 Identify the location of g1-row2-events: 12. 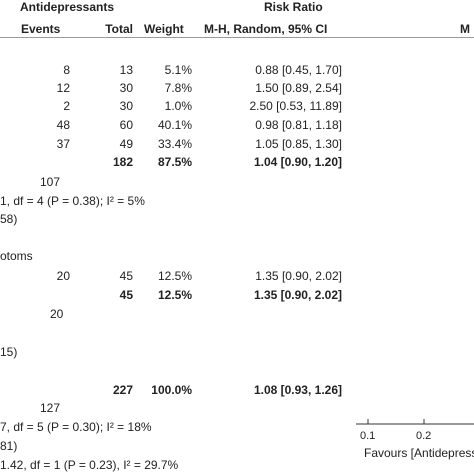
(63, 88).